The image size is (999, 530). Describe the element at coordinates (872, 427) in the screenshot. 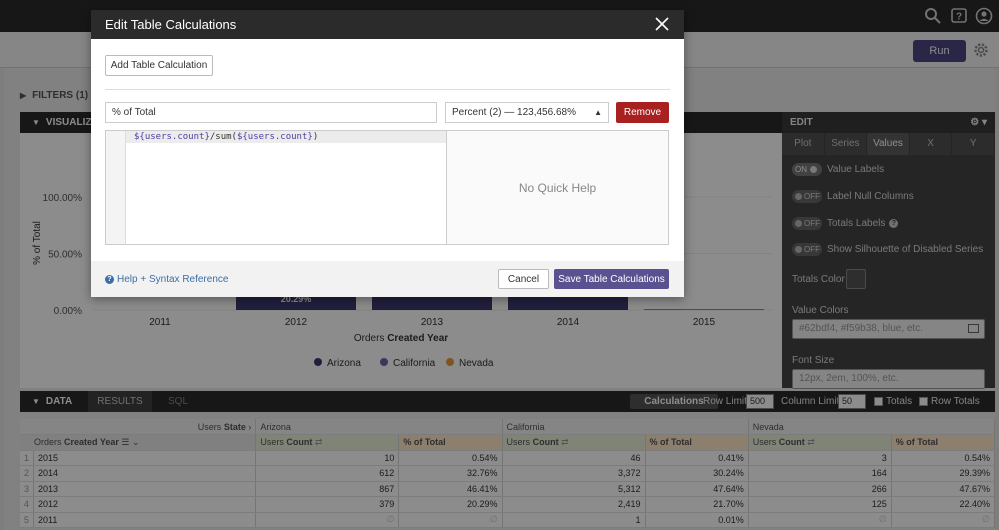

I see `pivot-value-nevada: Nevada` at that location.